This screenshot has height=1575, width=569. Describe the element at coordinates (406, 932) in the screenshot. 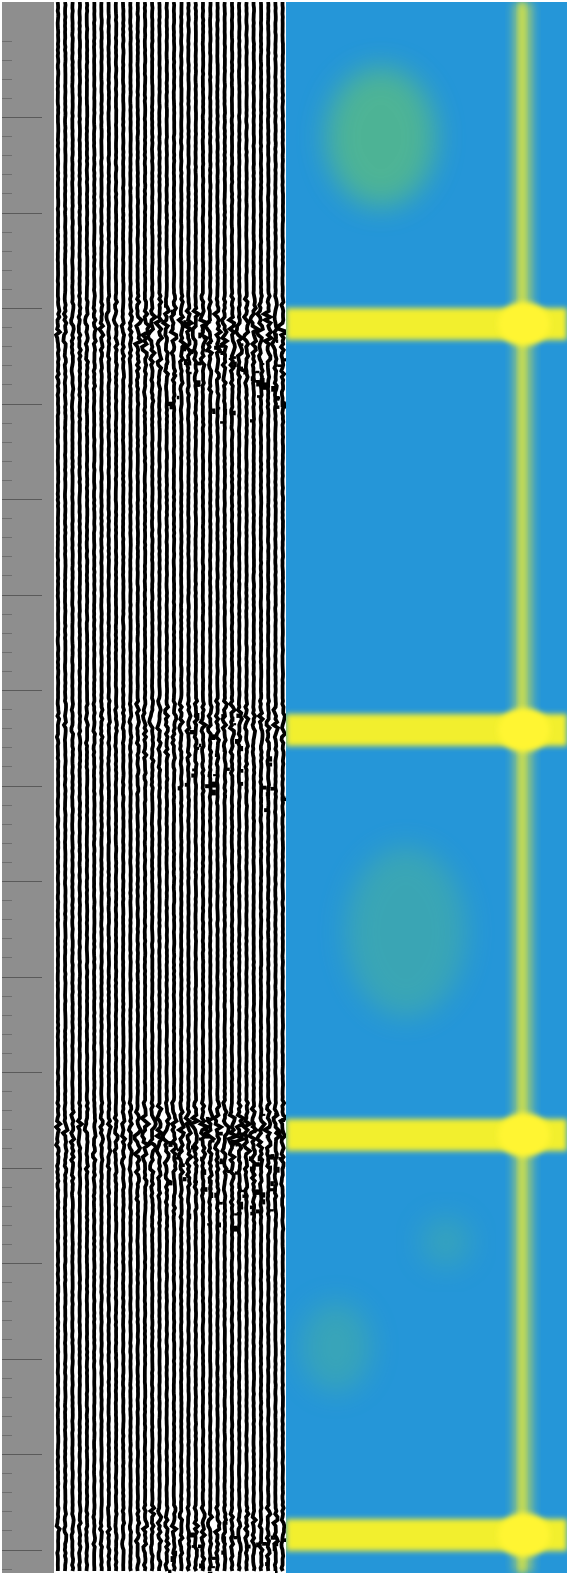

I see `heatmap-blob` at that location.